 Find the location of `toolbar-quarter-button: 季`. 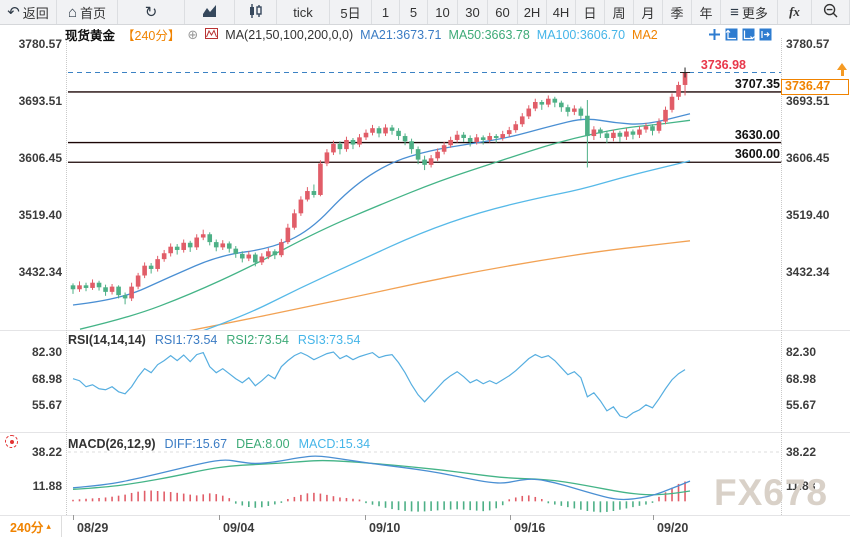

toolbar-quarter-button: 季 is located at coordinates (677, 12).